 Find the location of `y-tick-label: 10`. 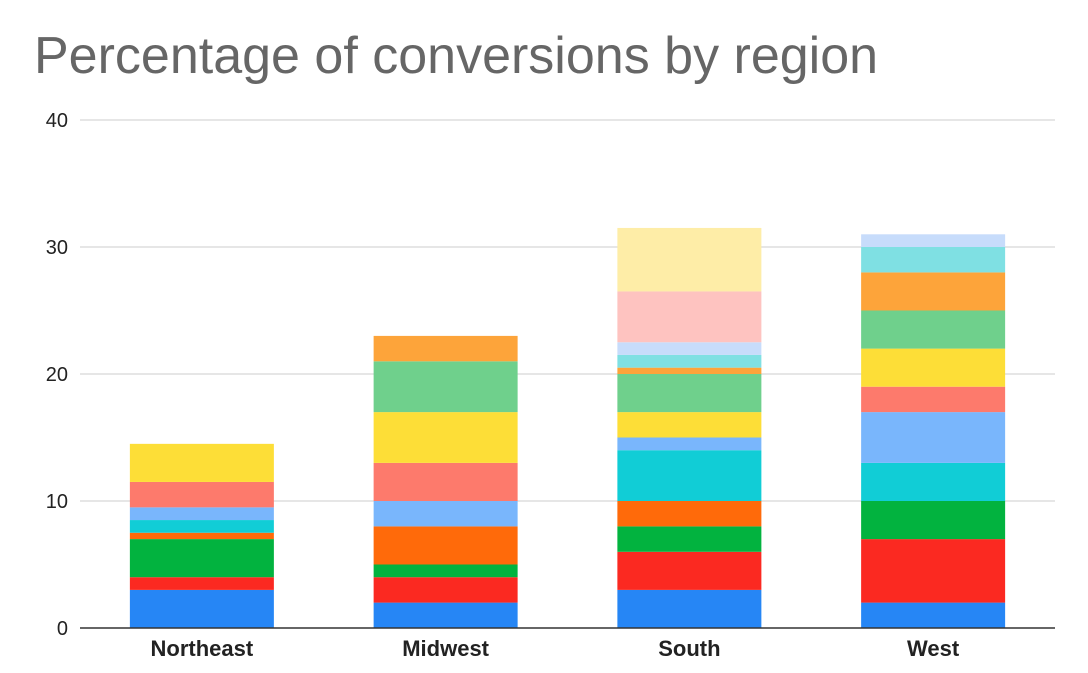

y-tick-label: 10 is located at coordinates (57, 502).